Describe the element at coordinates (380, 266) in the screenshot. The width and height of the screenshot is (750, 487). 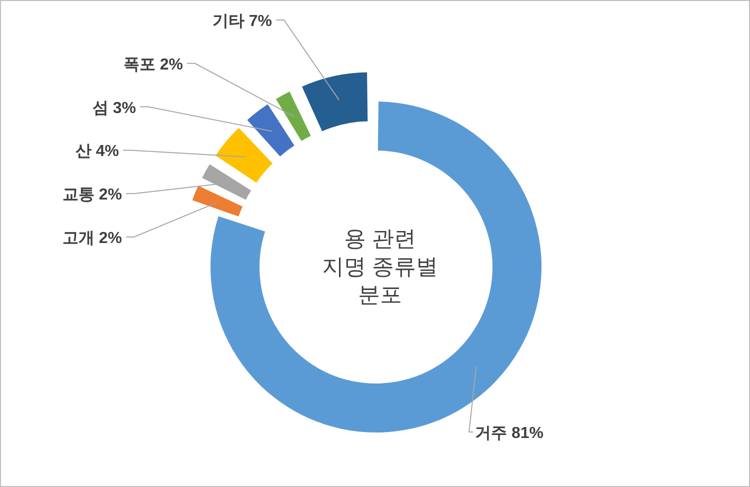
I see `text: 용 관련 지명 종류별 분포` at that location.